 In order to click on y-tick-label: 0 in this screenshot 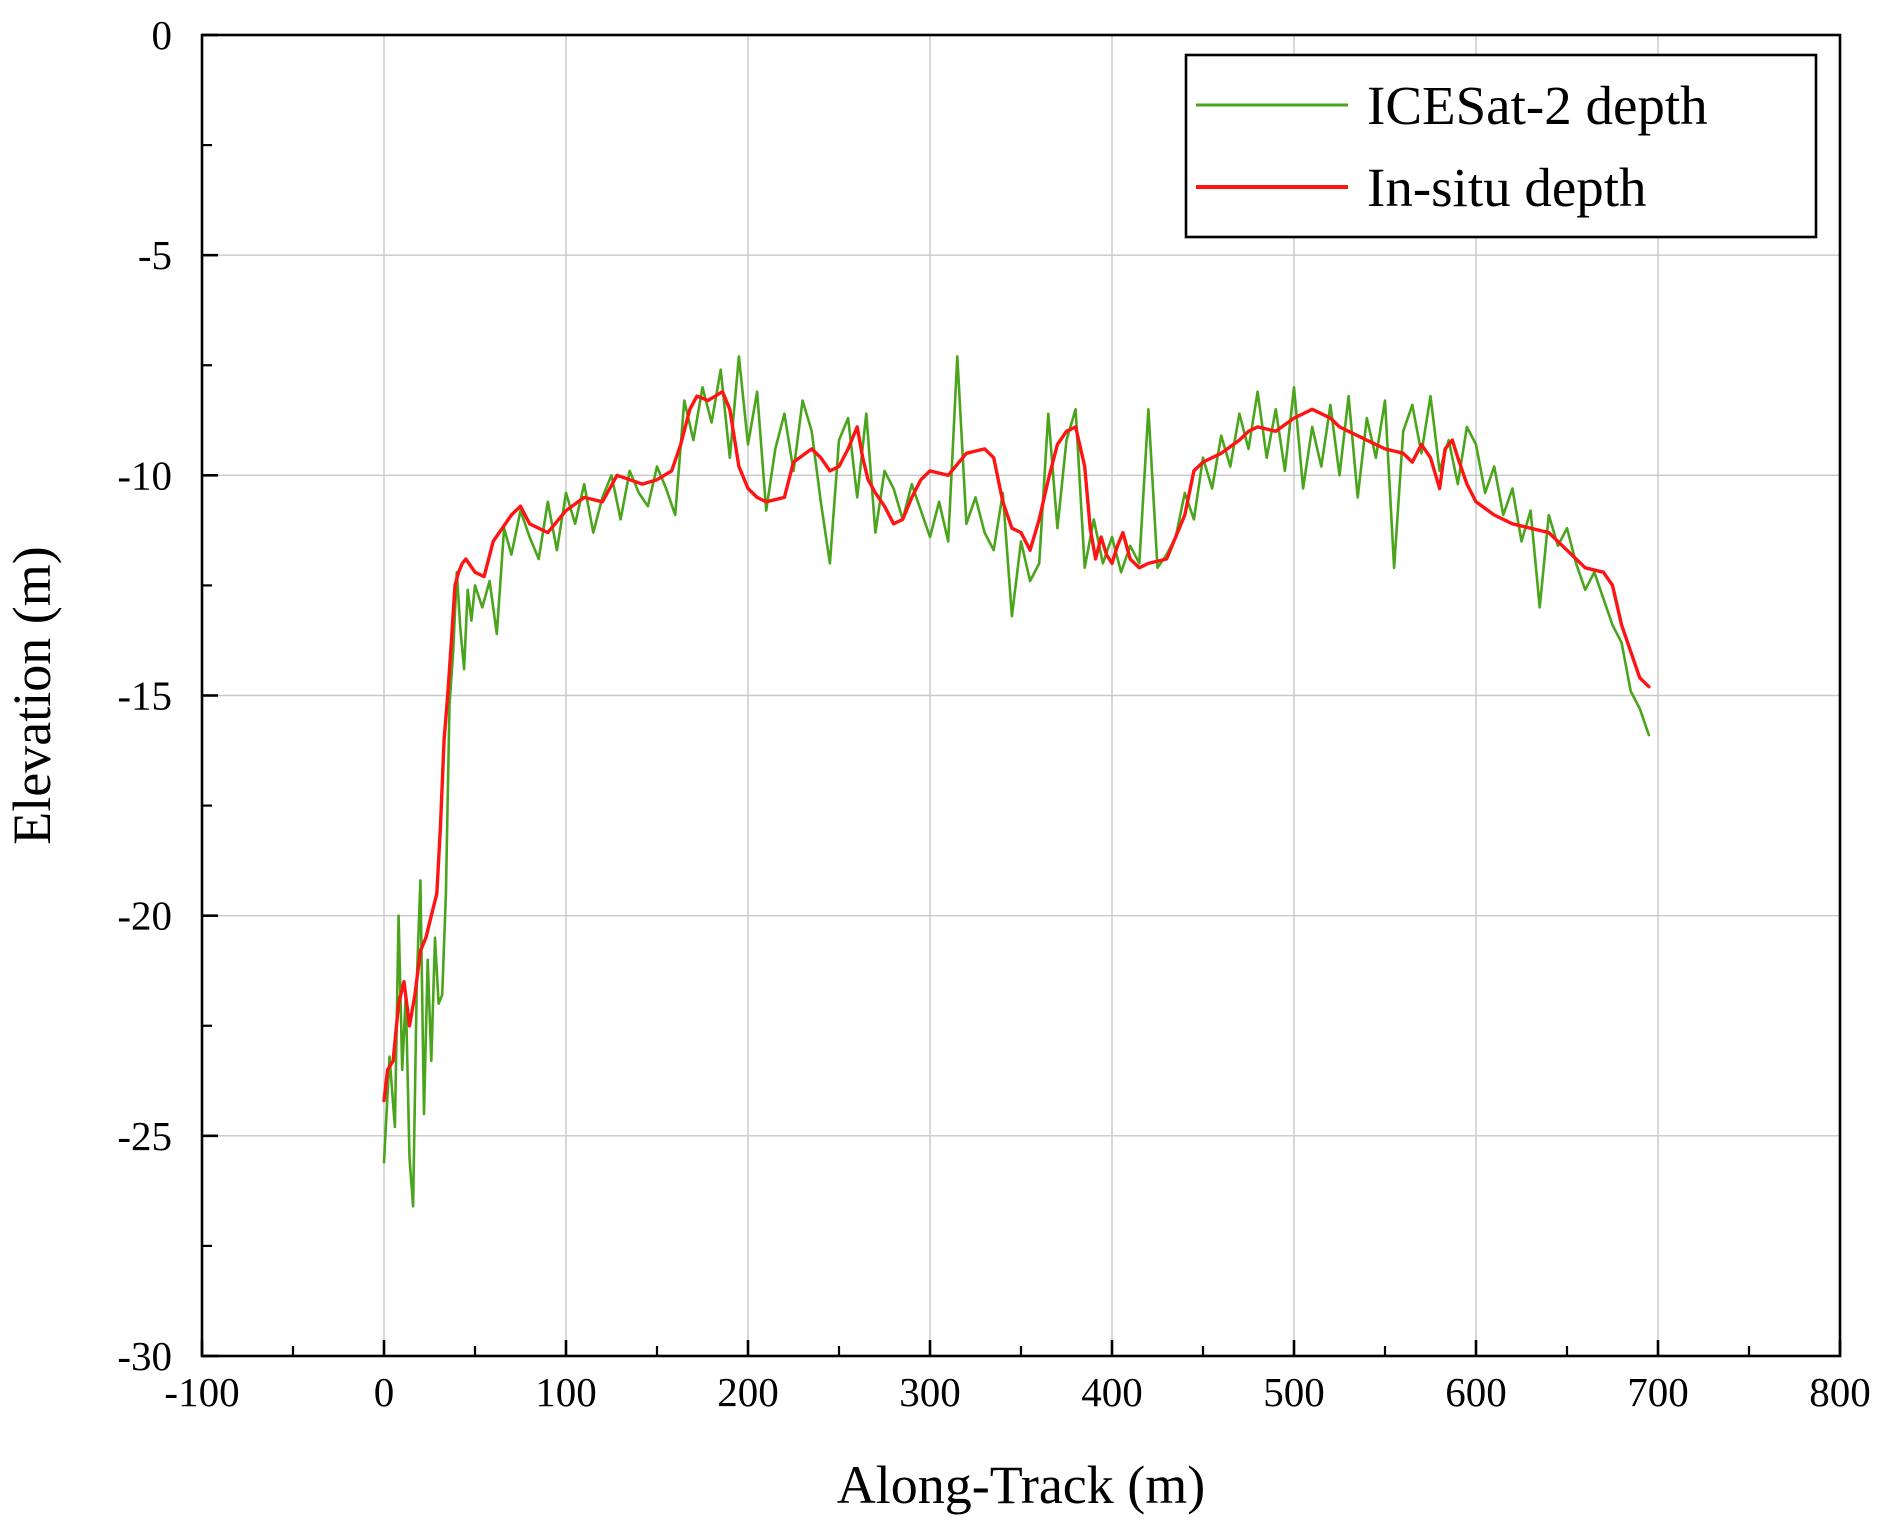, I will do `click(162, 35)`.